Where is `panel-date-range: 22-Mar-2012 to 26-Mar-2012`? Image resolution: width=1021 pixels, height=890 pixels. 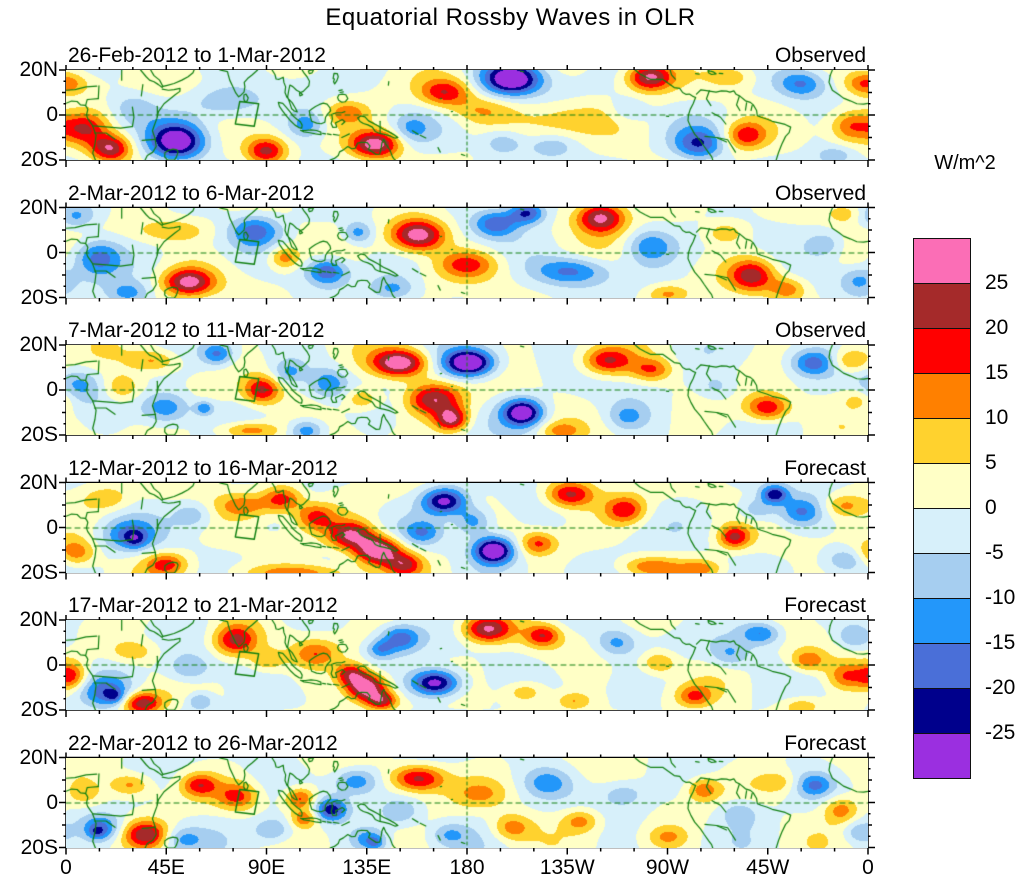 panel-date-range: 22-Mar-2012 to 26-Mar-2012 is located at coordinates (203, 743).